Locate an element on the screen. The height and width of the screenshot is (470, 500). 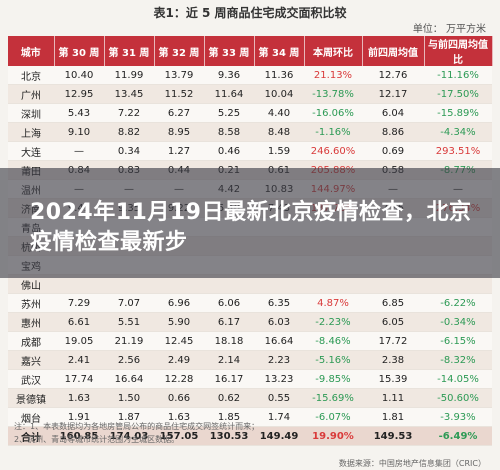
value-cell: -15.69% is located at coordinates (333, 398).